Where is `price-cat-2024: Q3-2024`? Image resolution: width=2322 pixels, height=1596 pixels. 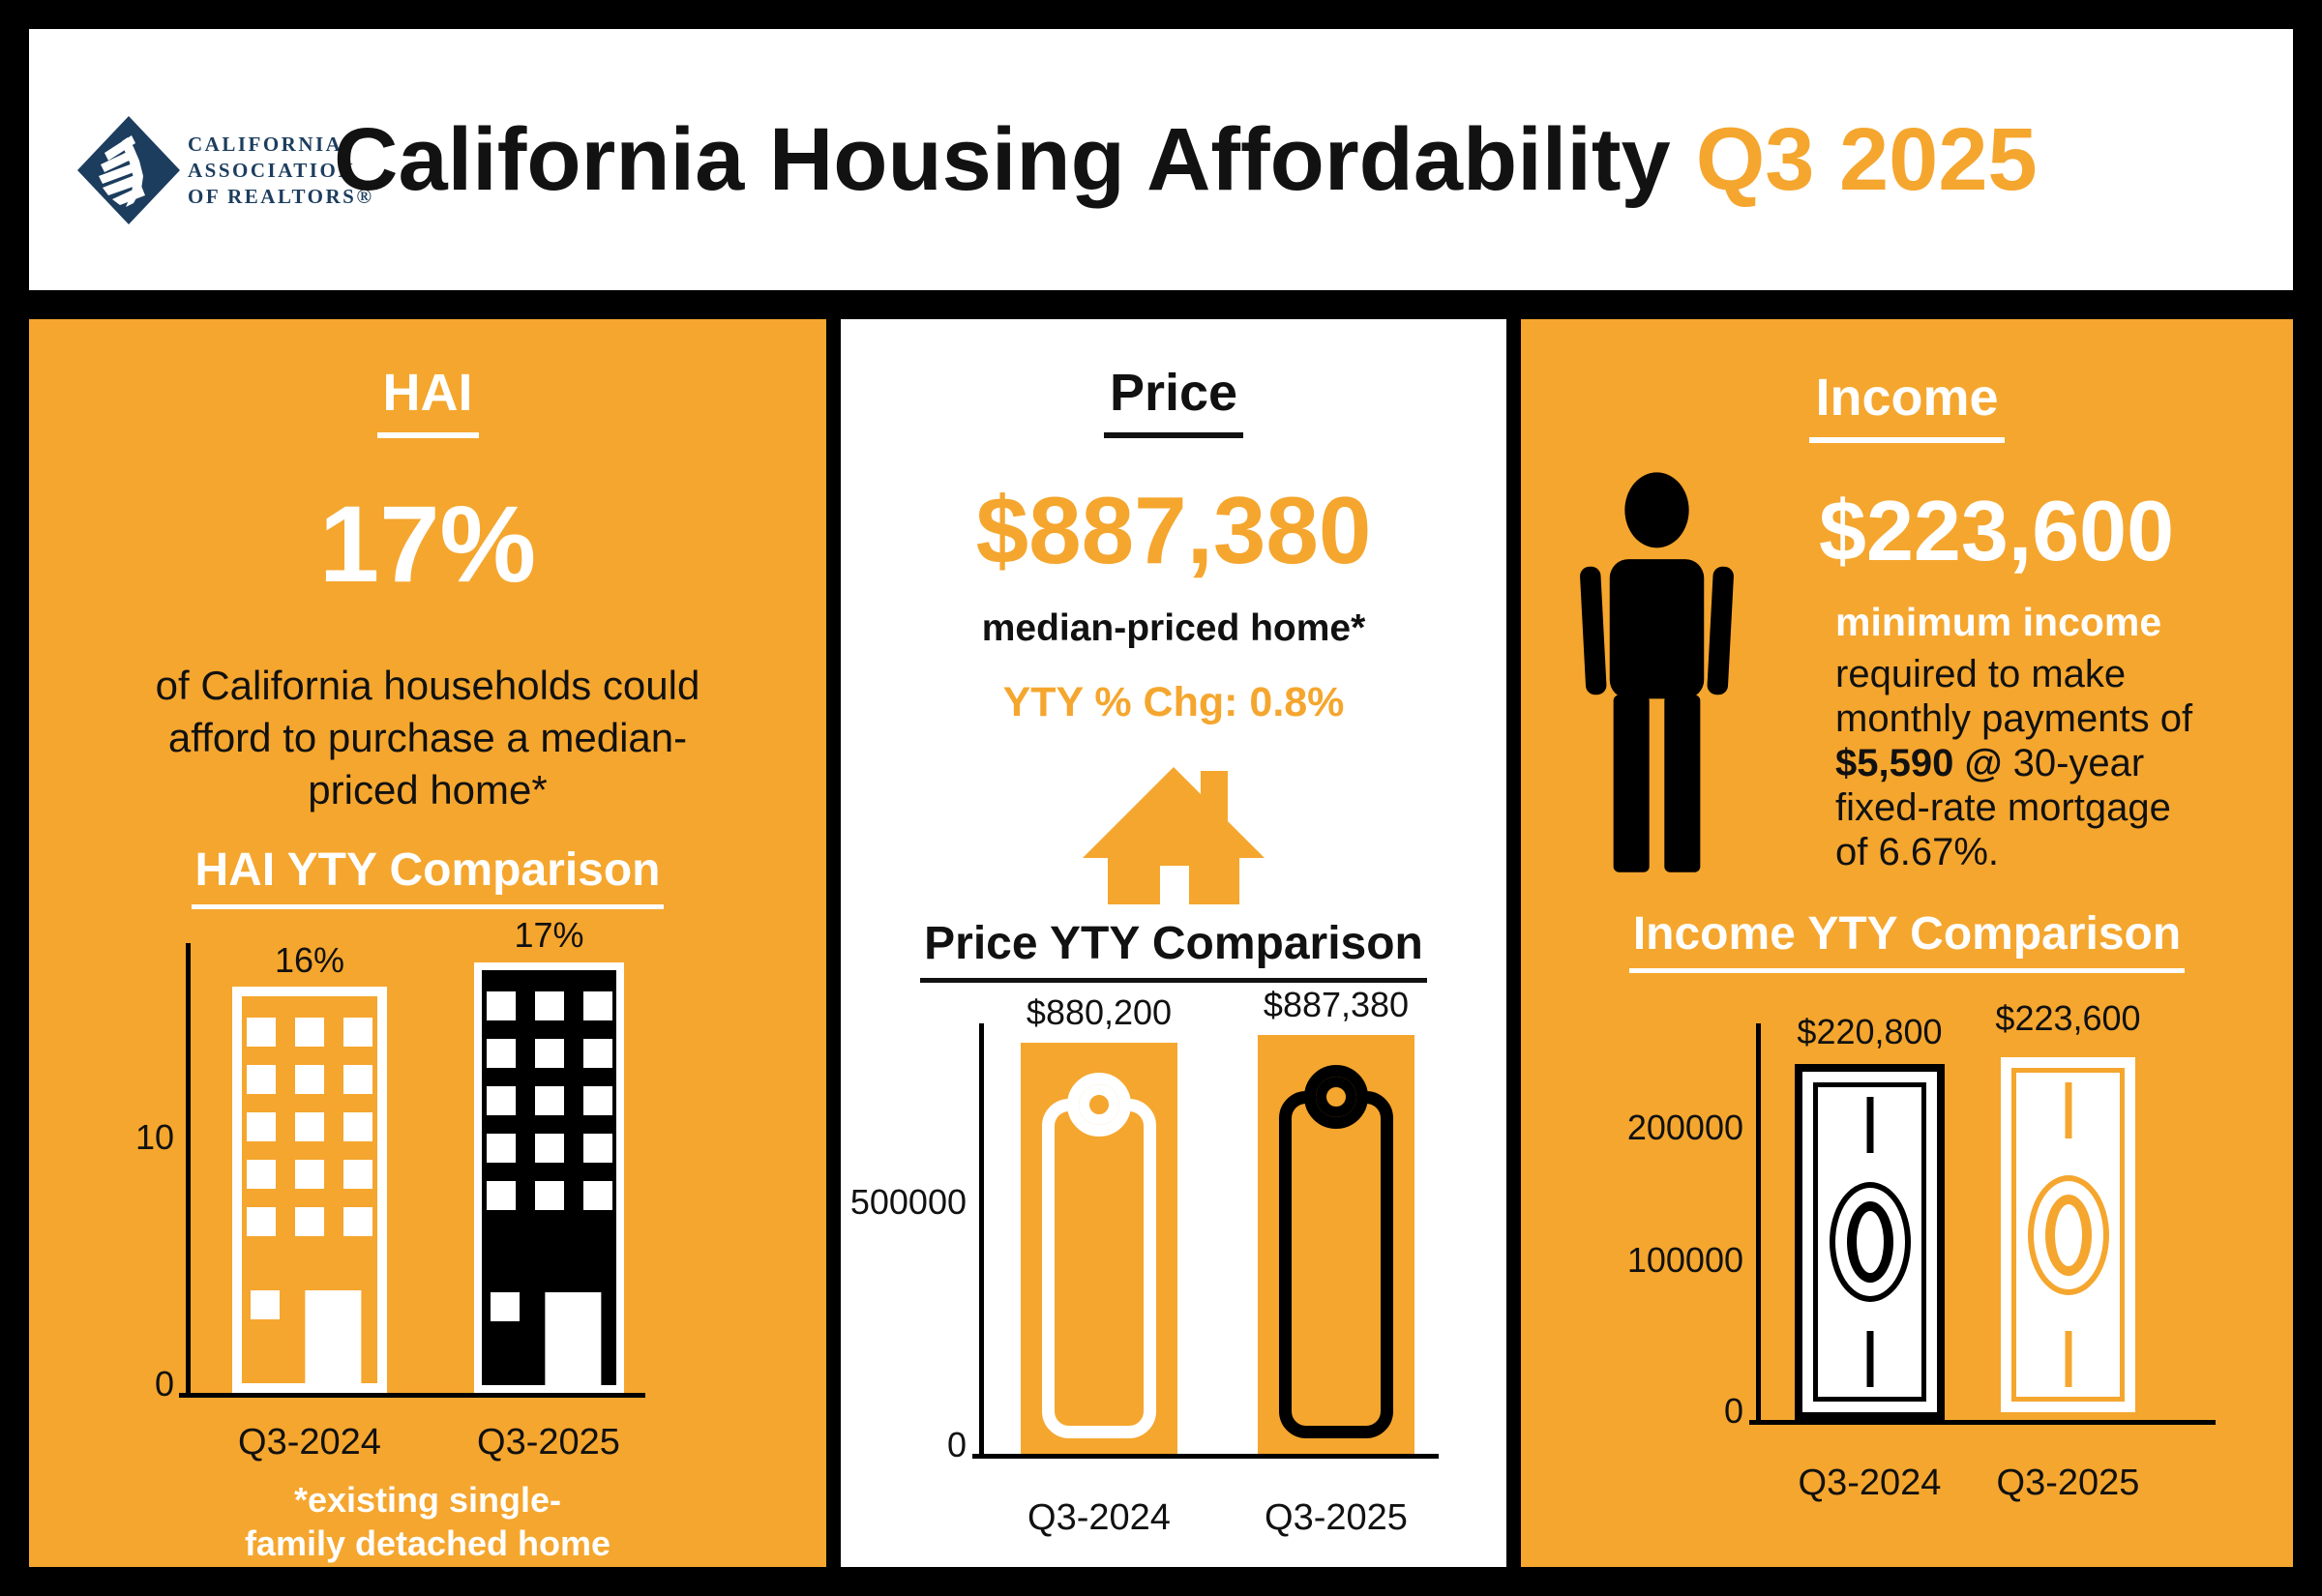
price-cat-2024: Q3-2024 is located at coordinates (1099, 1517).